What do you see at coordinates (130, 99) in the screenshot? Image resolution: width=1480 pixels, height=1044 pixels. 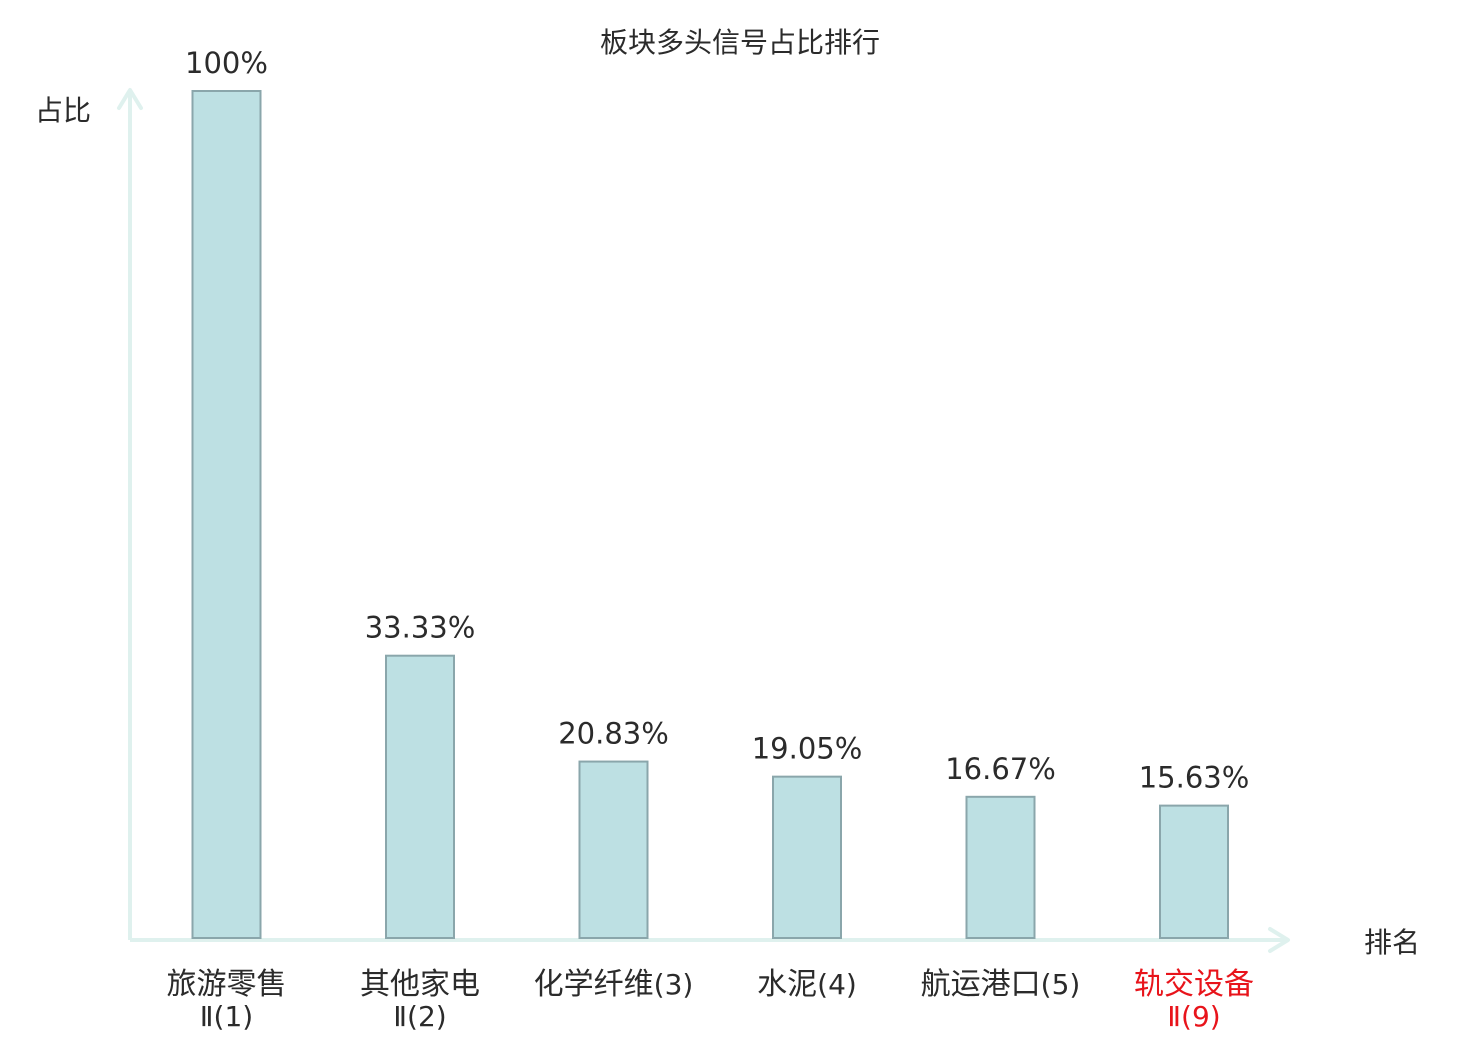 I see `y-axis-arrow` at bounding box center [130, 99].